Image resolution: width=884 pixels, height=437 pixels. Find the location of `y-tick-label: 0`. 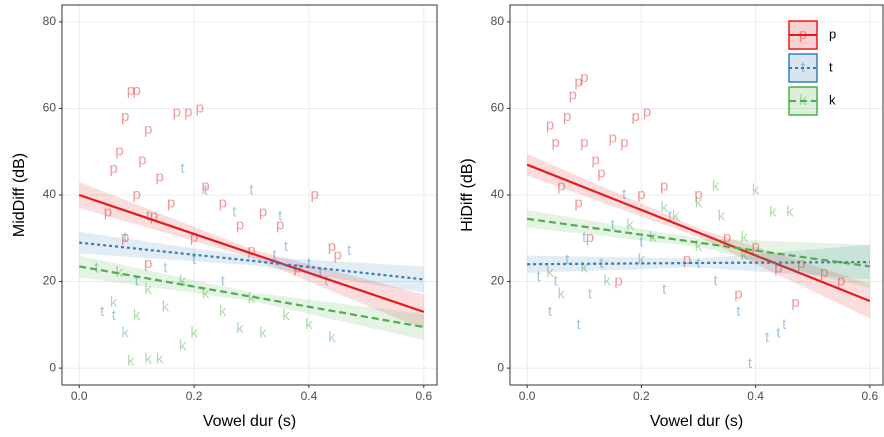

y-tick-label: 0 is located at coordinates (52, 367).